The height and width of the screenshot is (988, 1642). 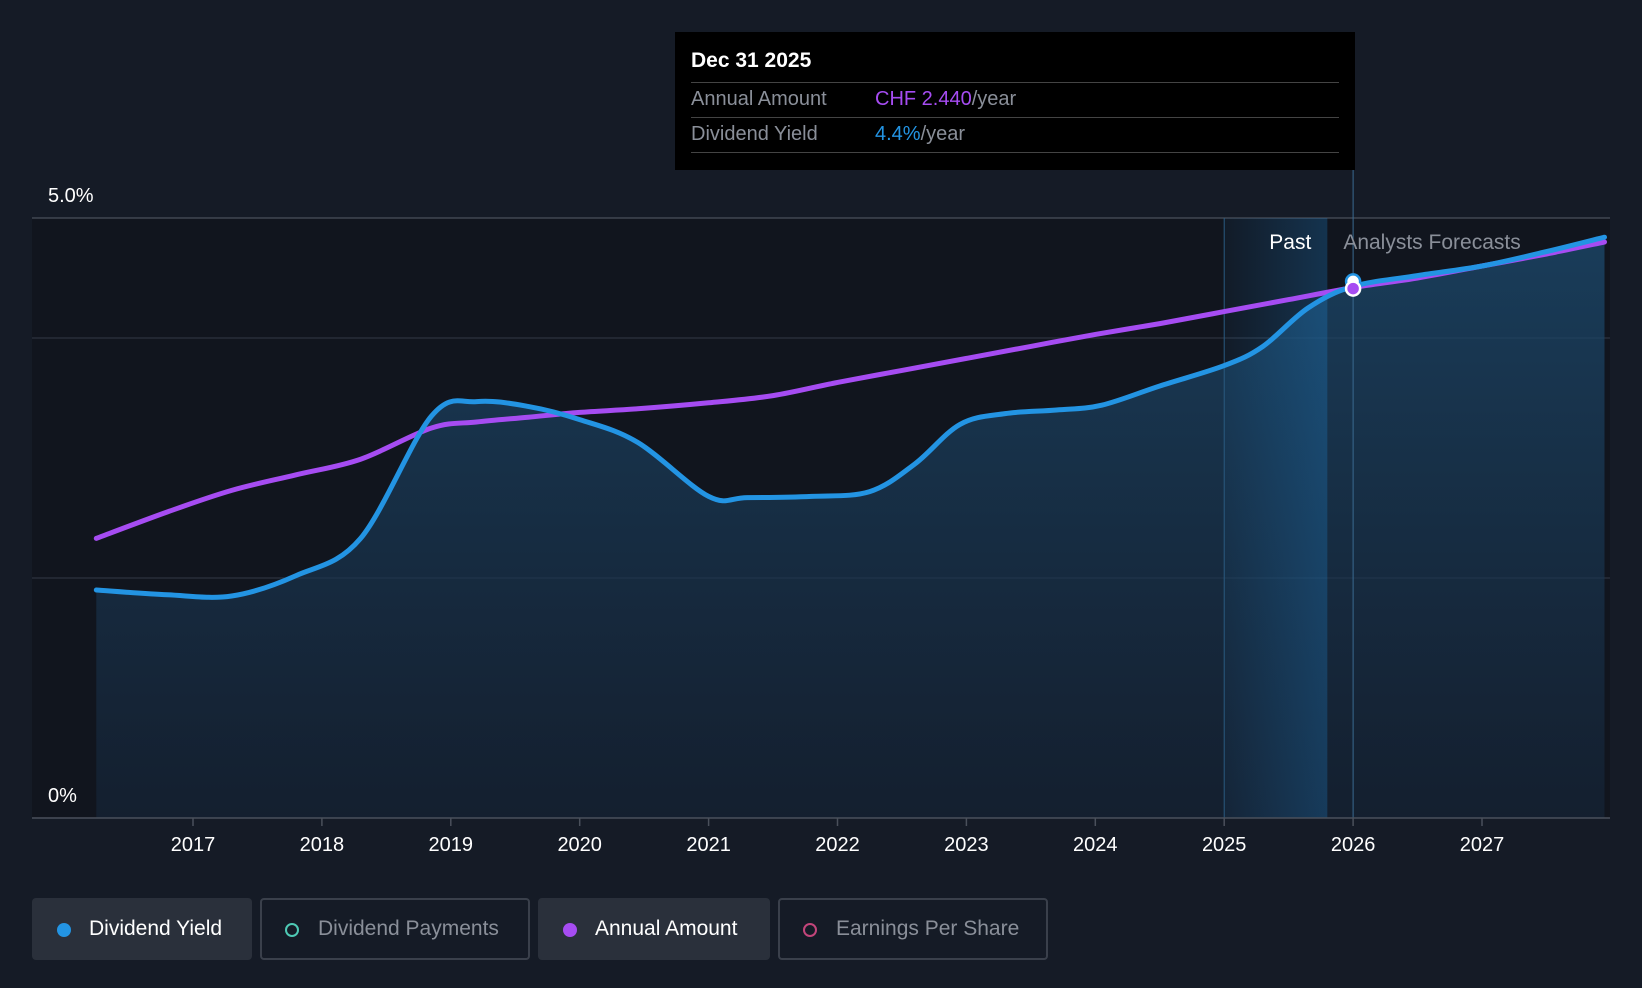 What do you see at coordinates (1290, 242) in the screenshot?
I see `past-label: Past` at bounding box center [1290, 242].